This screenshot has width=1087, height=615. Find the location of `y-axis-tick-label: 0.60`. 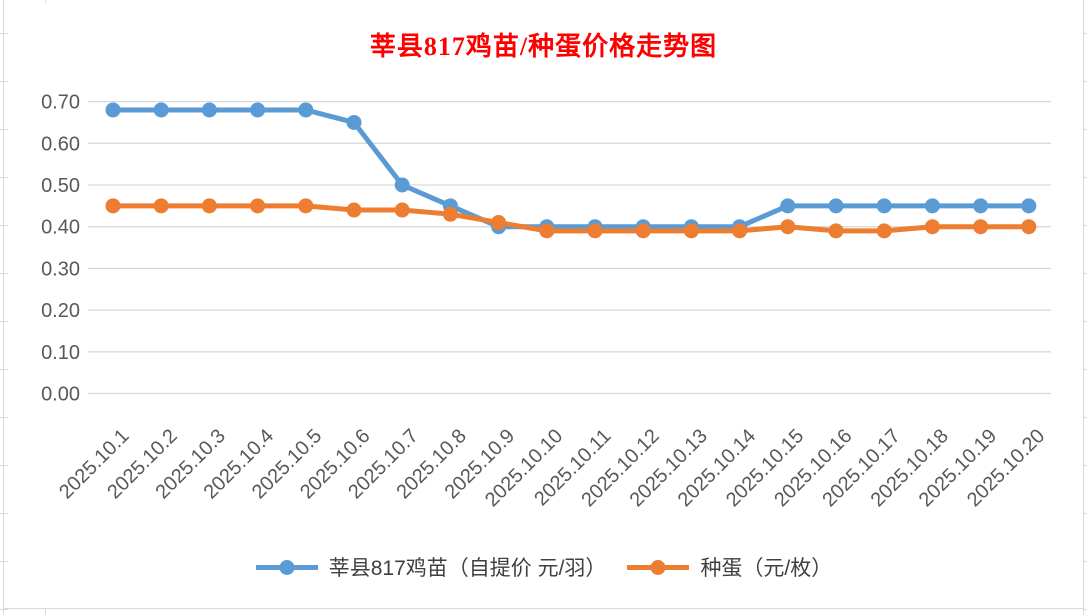

y-axis-tick-label: 0.60 is located at coordinates (60, 144).